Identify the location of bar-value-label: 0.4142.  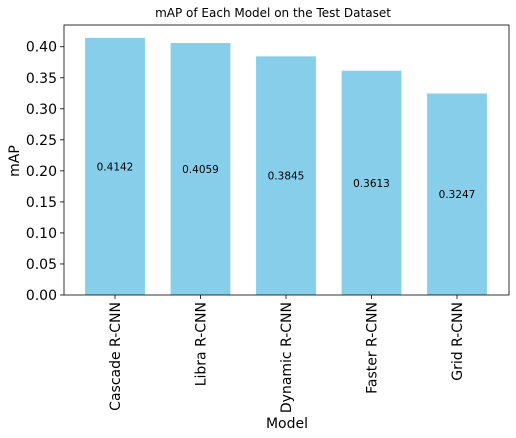
(115, 167).